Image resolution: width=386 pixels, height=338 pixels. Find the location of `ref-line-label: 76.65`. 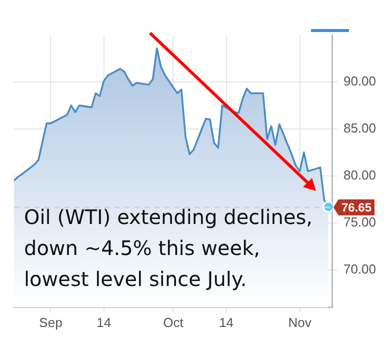

ref-line-label: 76.65 is located at coordinates (356, 207).